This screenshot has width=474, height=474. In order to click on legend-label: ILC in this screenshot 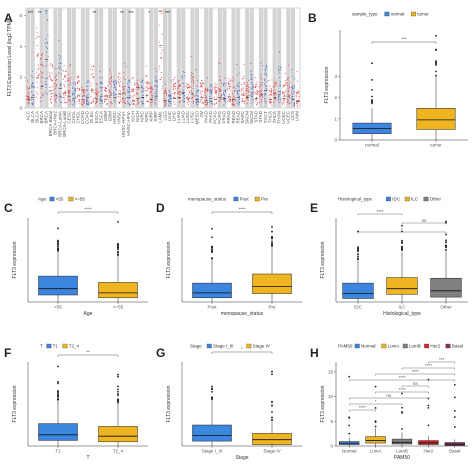, I will do `click(415, 199)`.